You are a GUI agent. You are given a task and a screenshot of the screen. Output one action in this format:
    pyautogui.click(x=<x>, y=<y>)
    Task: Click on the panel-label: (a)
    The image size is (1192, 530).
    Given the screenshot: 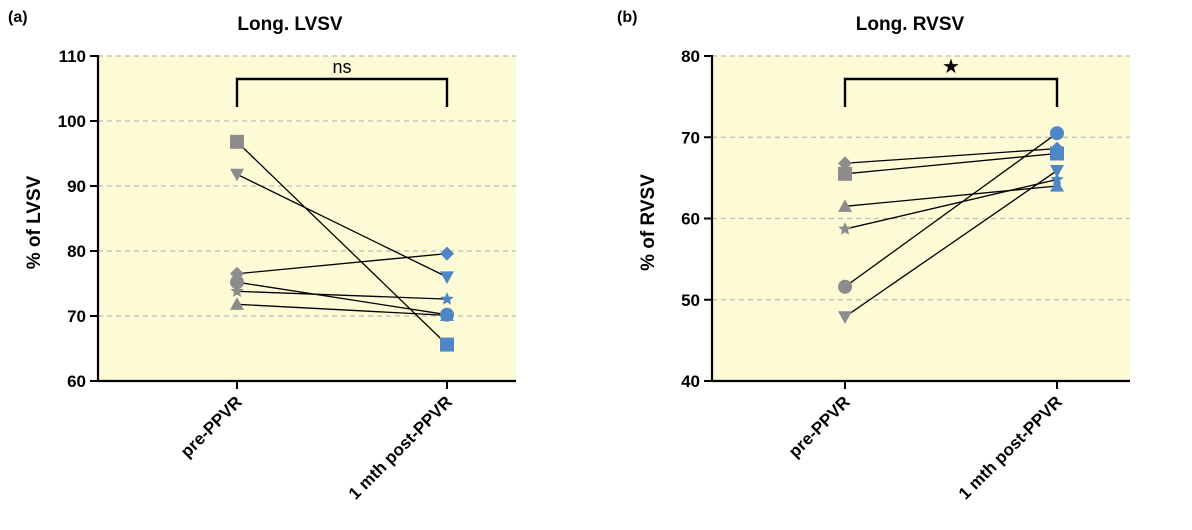 What is the action you would take?
    pyautogui.click(x=18, y=17)
    